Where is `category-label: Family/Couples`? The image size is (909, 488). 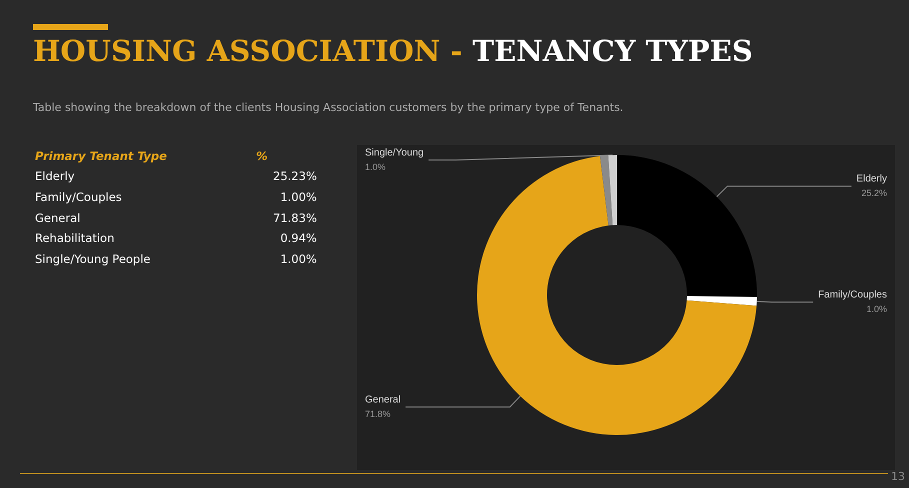 category-label: Family/Couples is located at coordinates (79, 198).